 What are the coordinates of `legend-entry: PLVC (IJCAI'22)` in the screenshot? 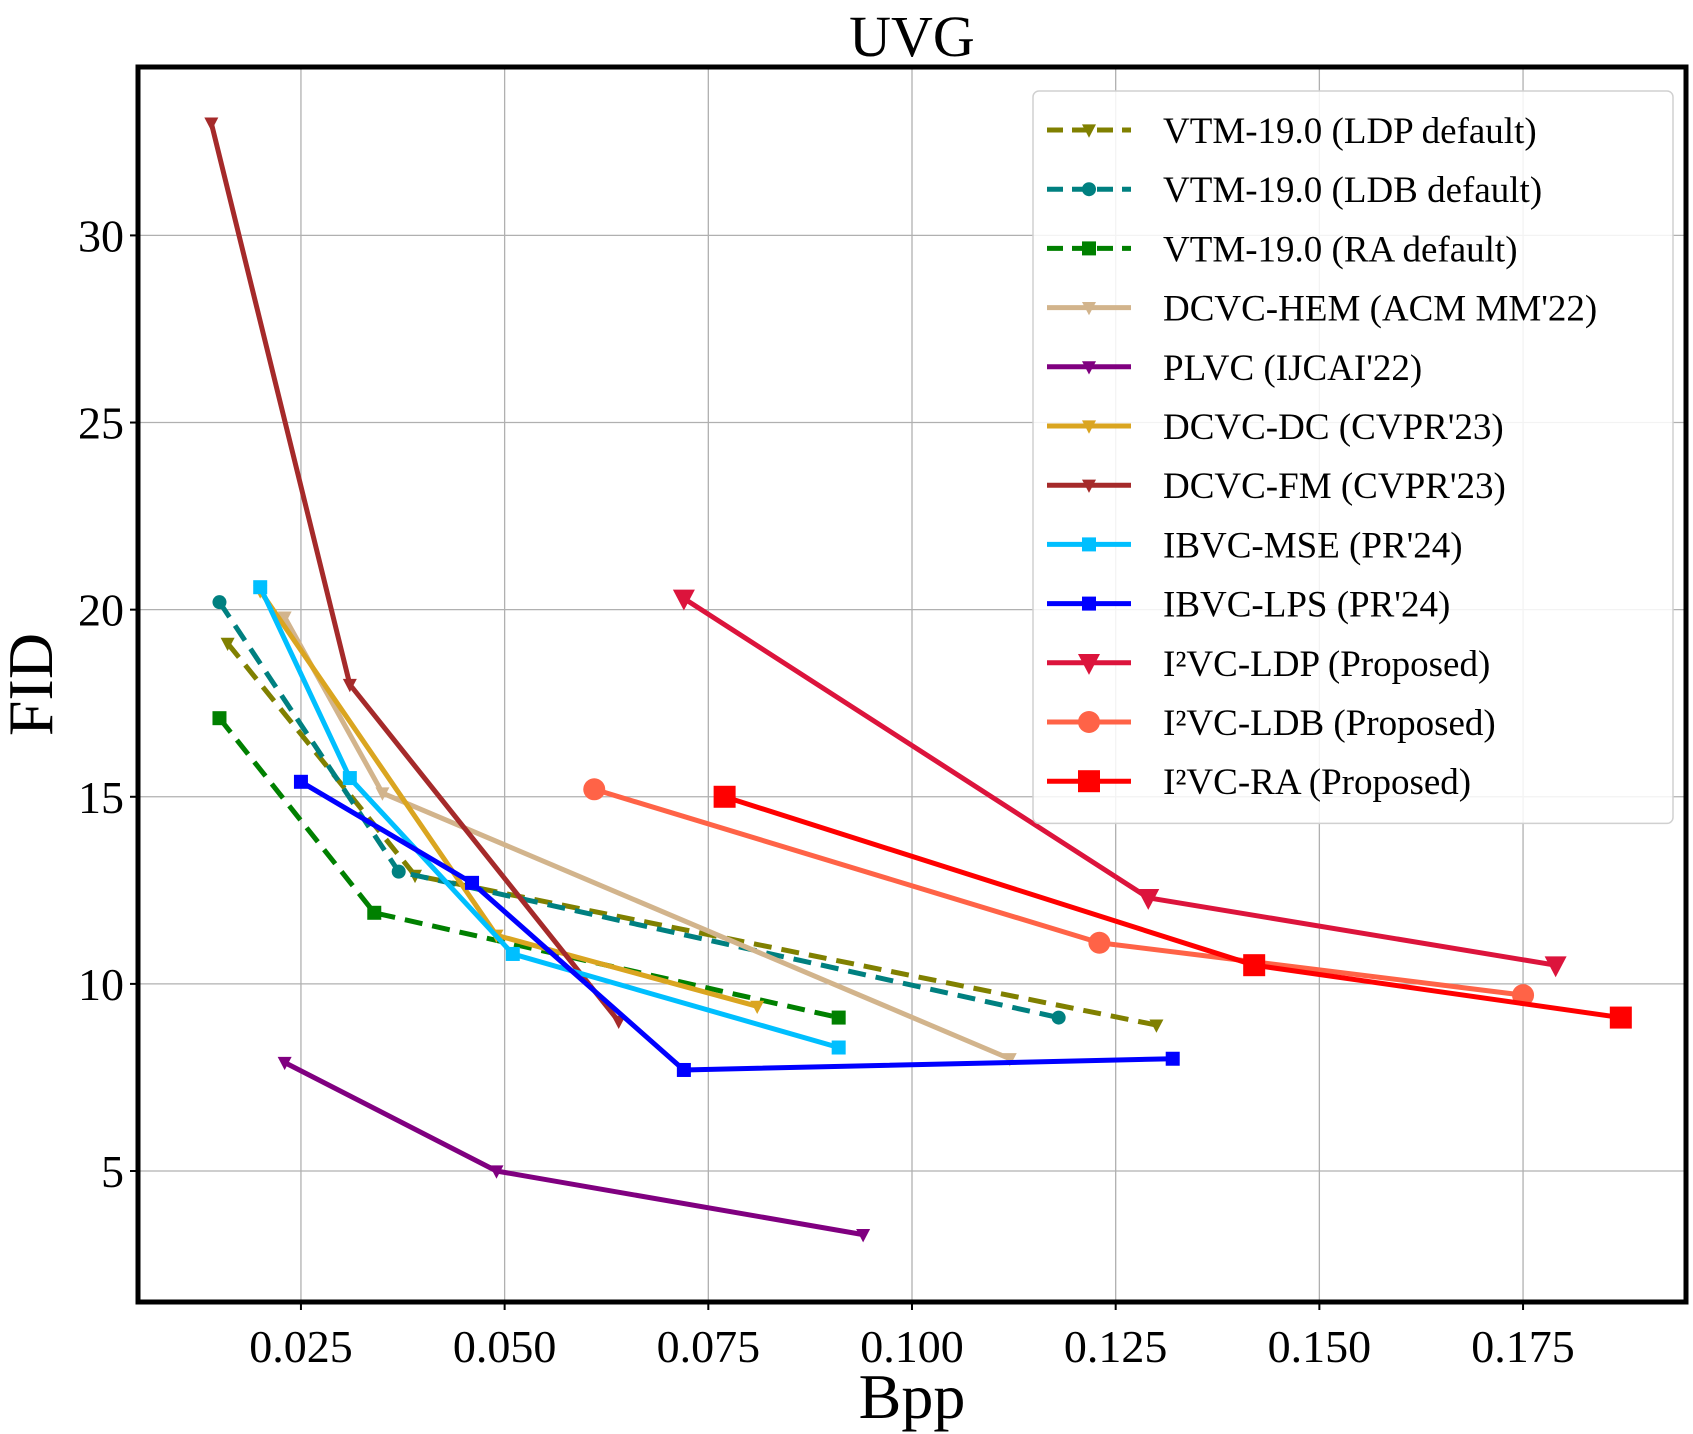 It's located at (1234, 368).